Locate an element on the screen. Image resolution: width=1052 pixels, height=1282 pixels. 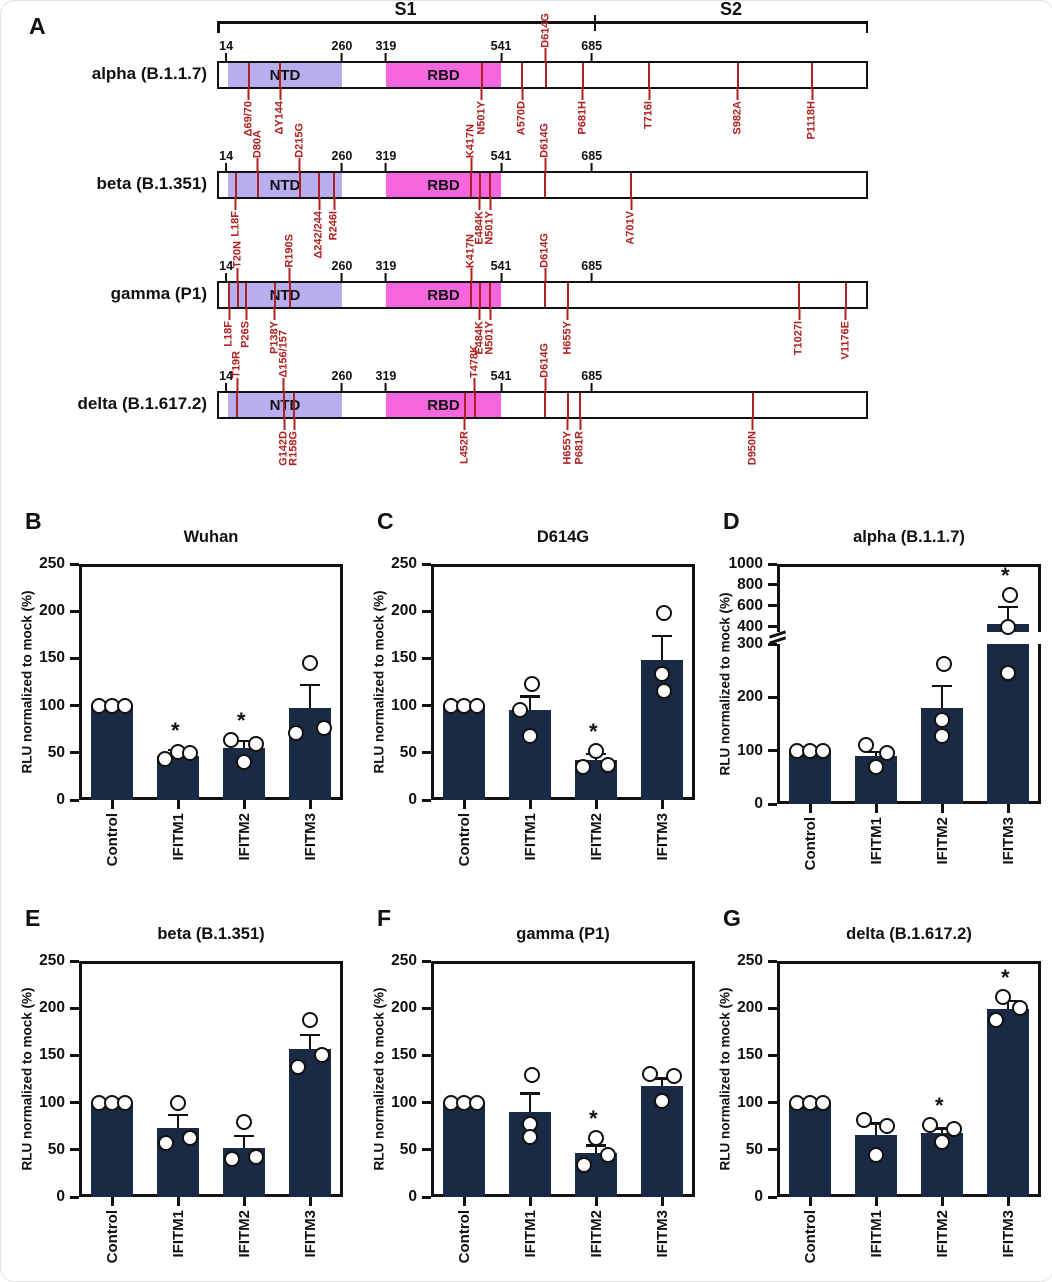
variant-name: beta (B.1.351) is located at coordinates (151, 183).